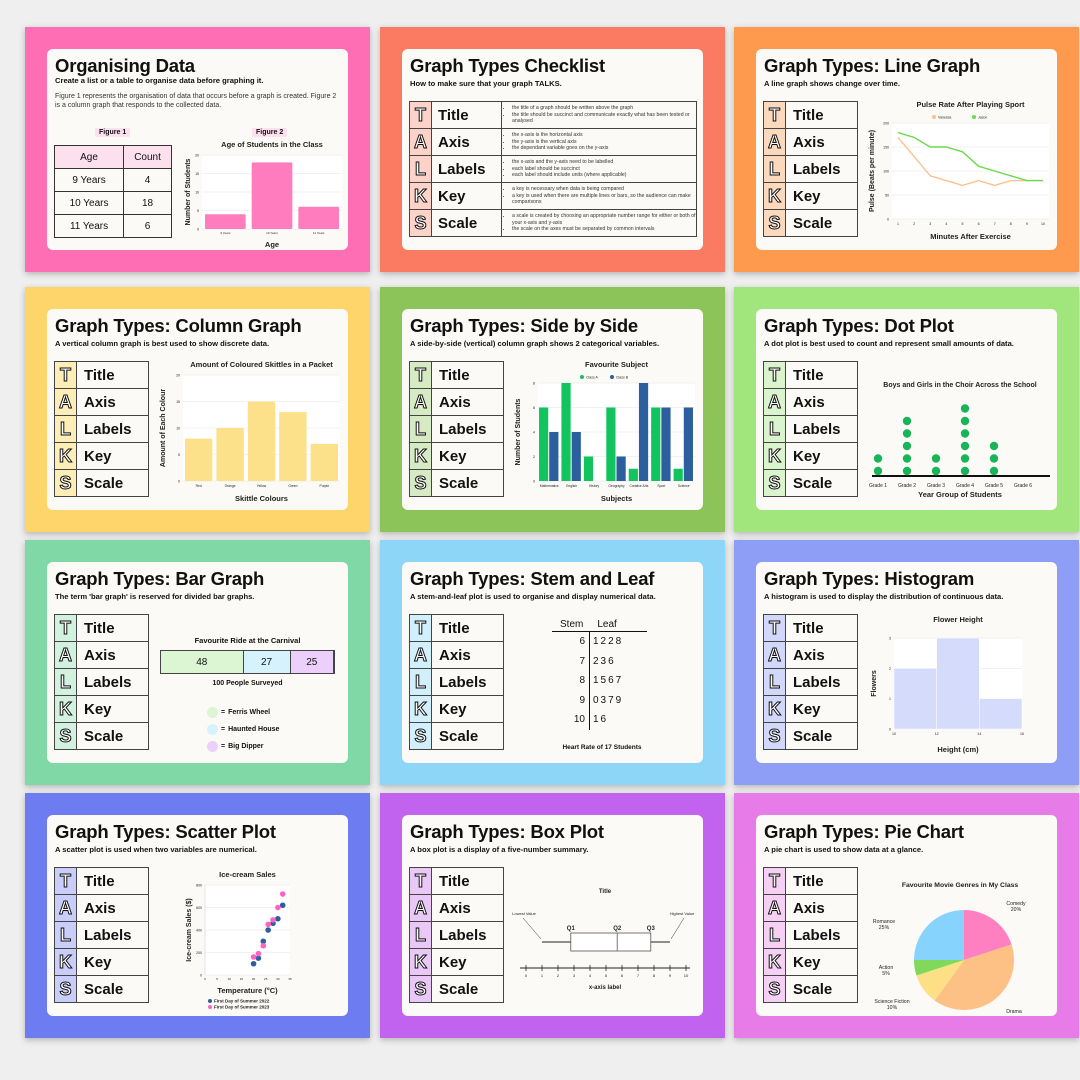 The height and width of the screenshot is (1080, 1080). Describe the element at coordinates (467, 456) in the screenshot. I see `talks-word: Key` at that location.